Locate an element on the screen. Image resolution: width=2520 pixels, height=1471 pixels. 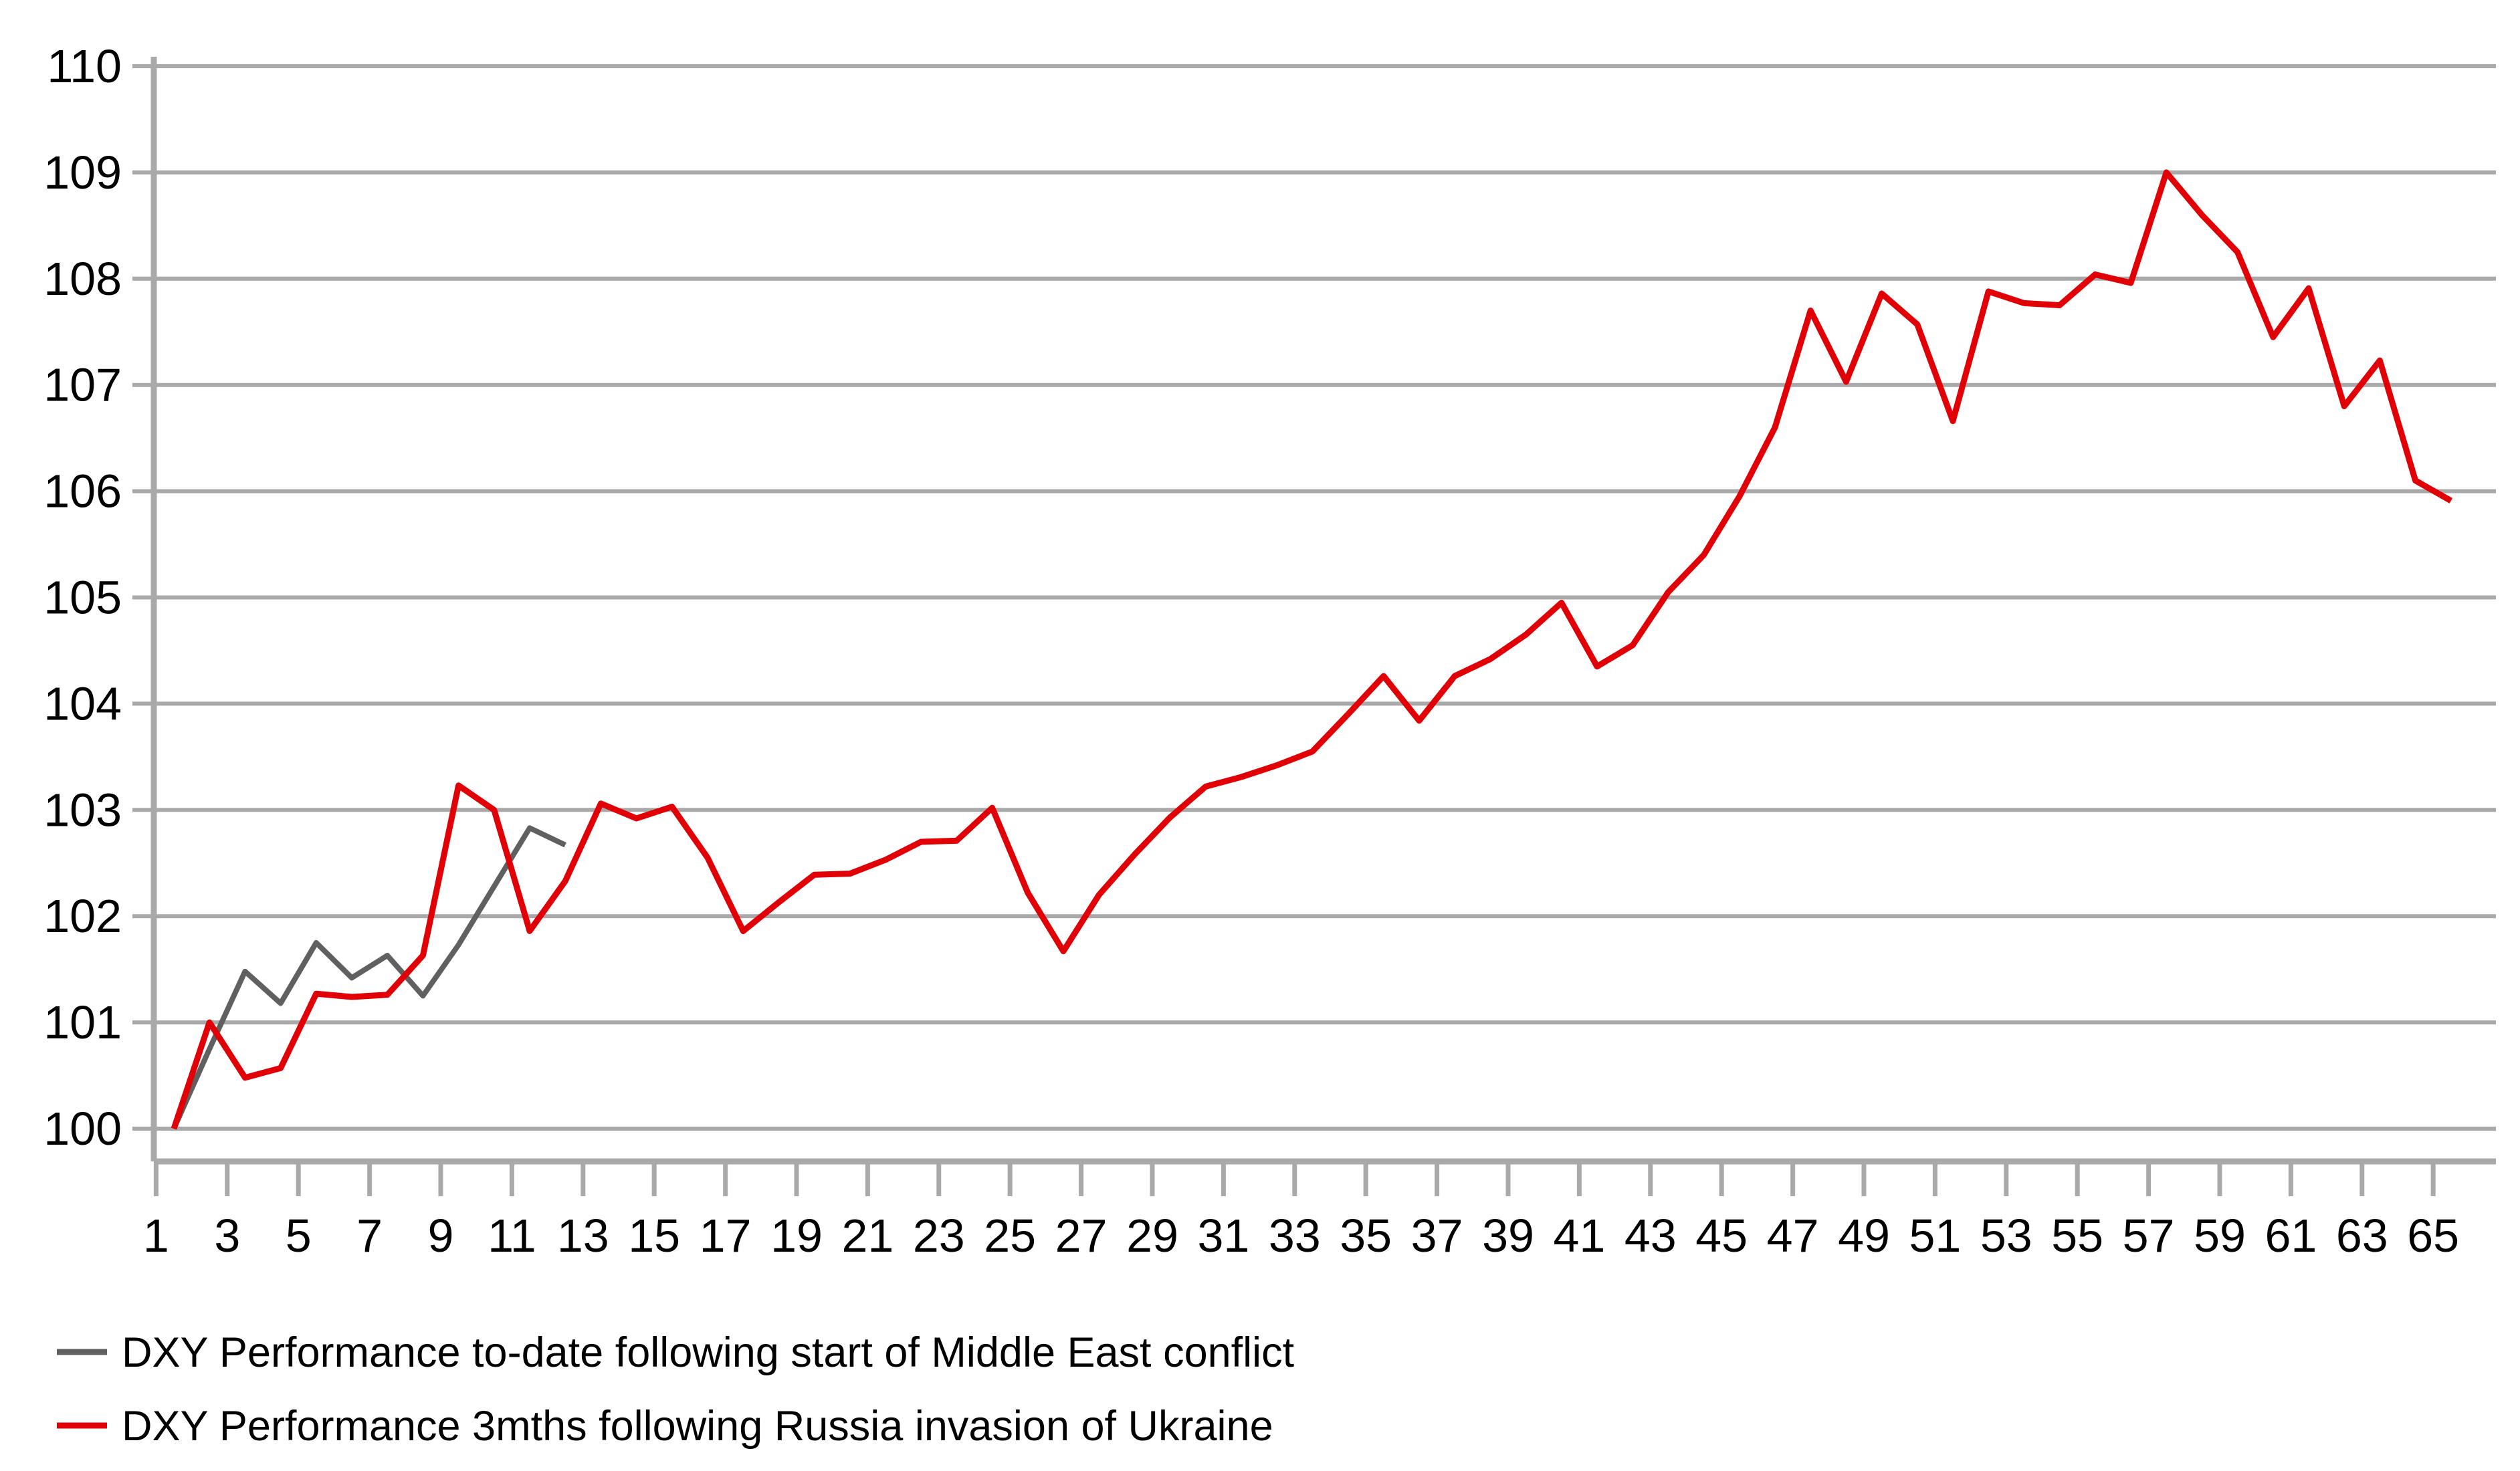
x-tick-label-31: 31 is located at coordinates (1223, 1236).